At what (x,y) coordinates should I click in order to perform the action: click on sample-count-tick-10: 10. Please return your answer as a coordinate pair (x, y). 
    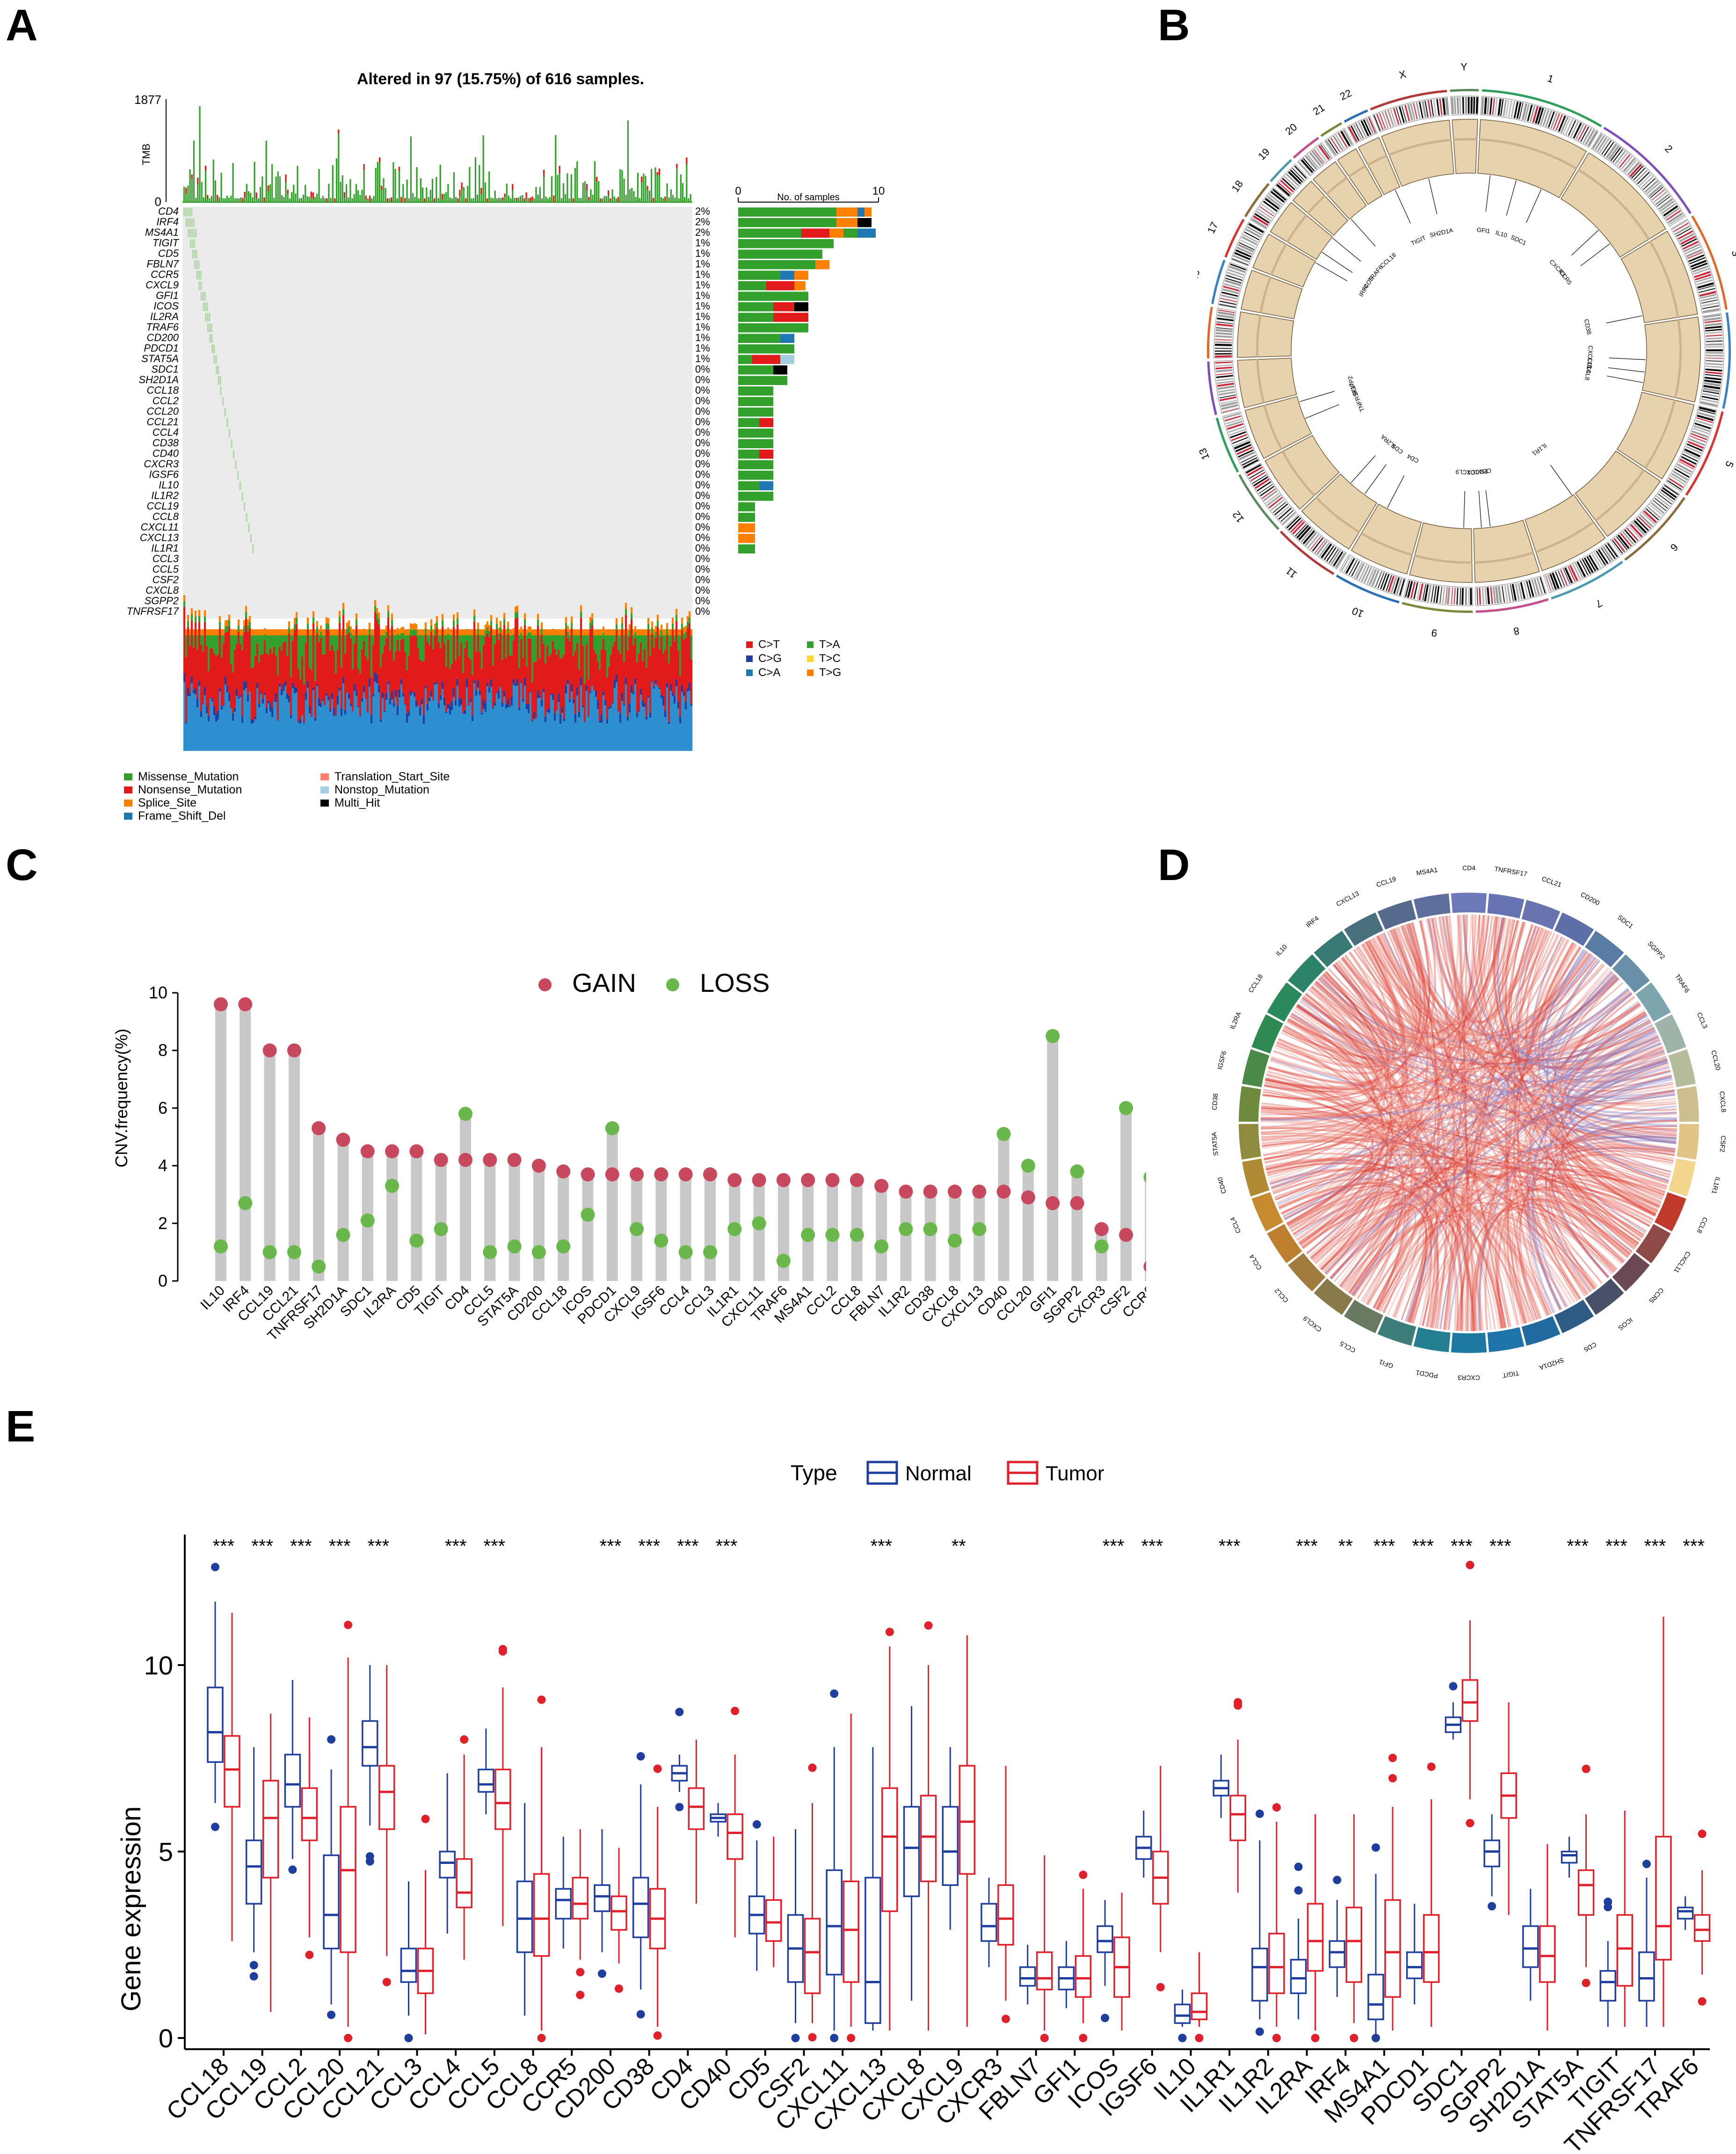
    Looking at the image, I should click on (878, 191).